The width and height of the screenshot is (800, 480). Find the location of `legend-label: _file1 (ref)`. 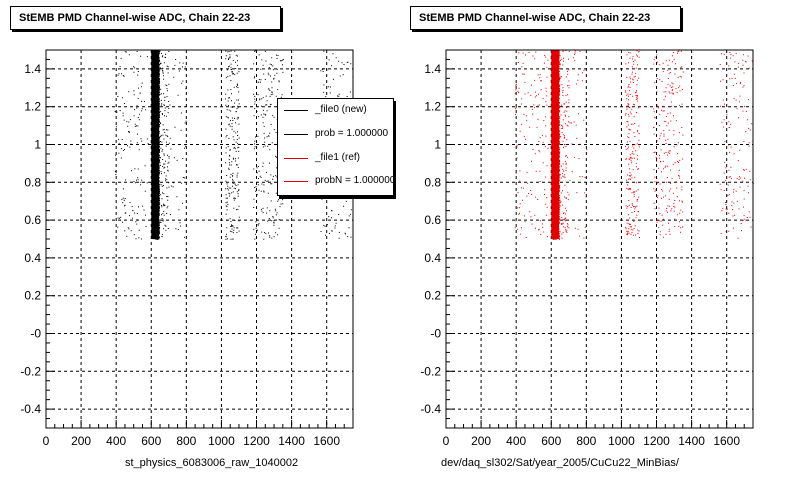

legend-label: _file1 (ref) is located at coordinates (338, 157).